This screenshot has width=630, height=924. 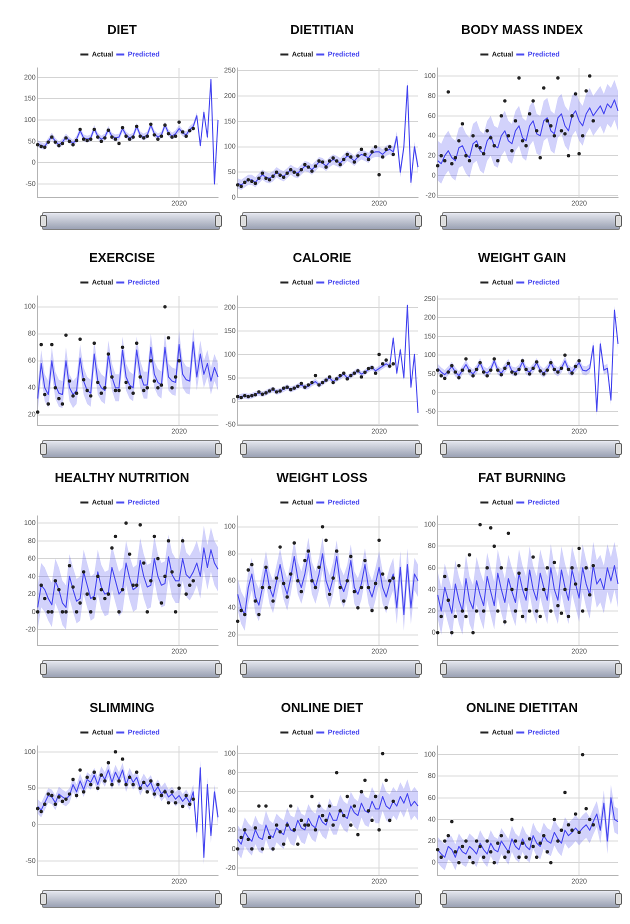 I want to click on chart-title: ONLINE DIET, so click(x=322, y=707).